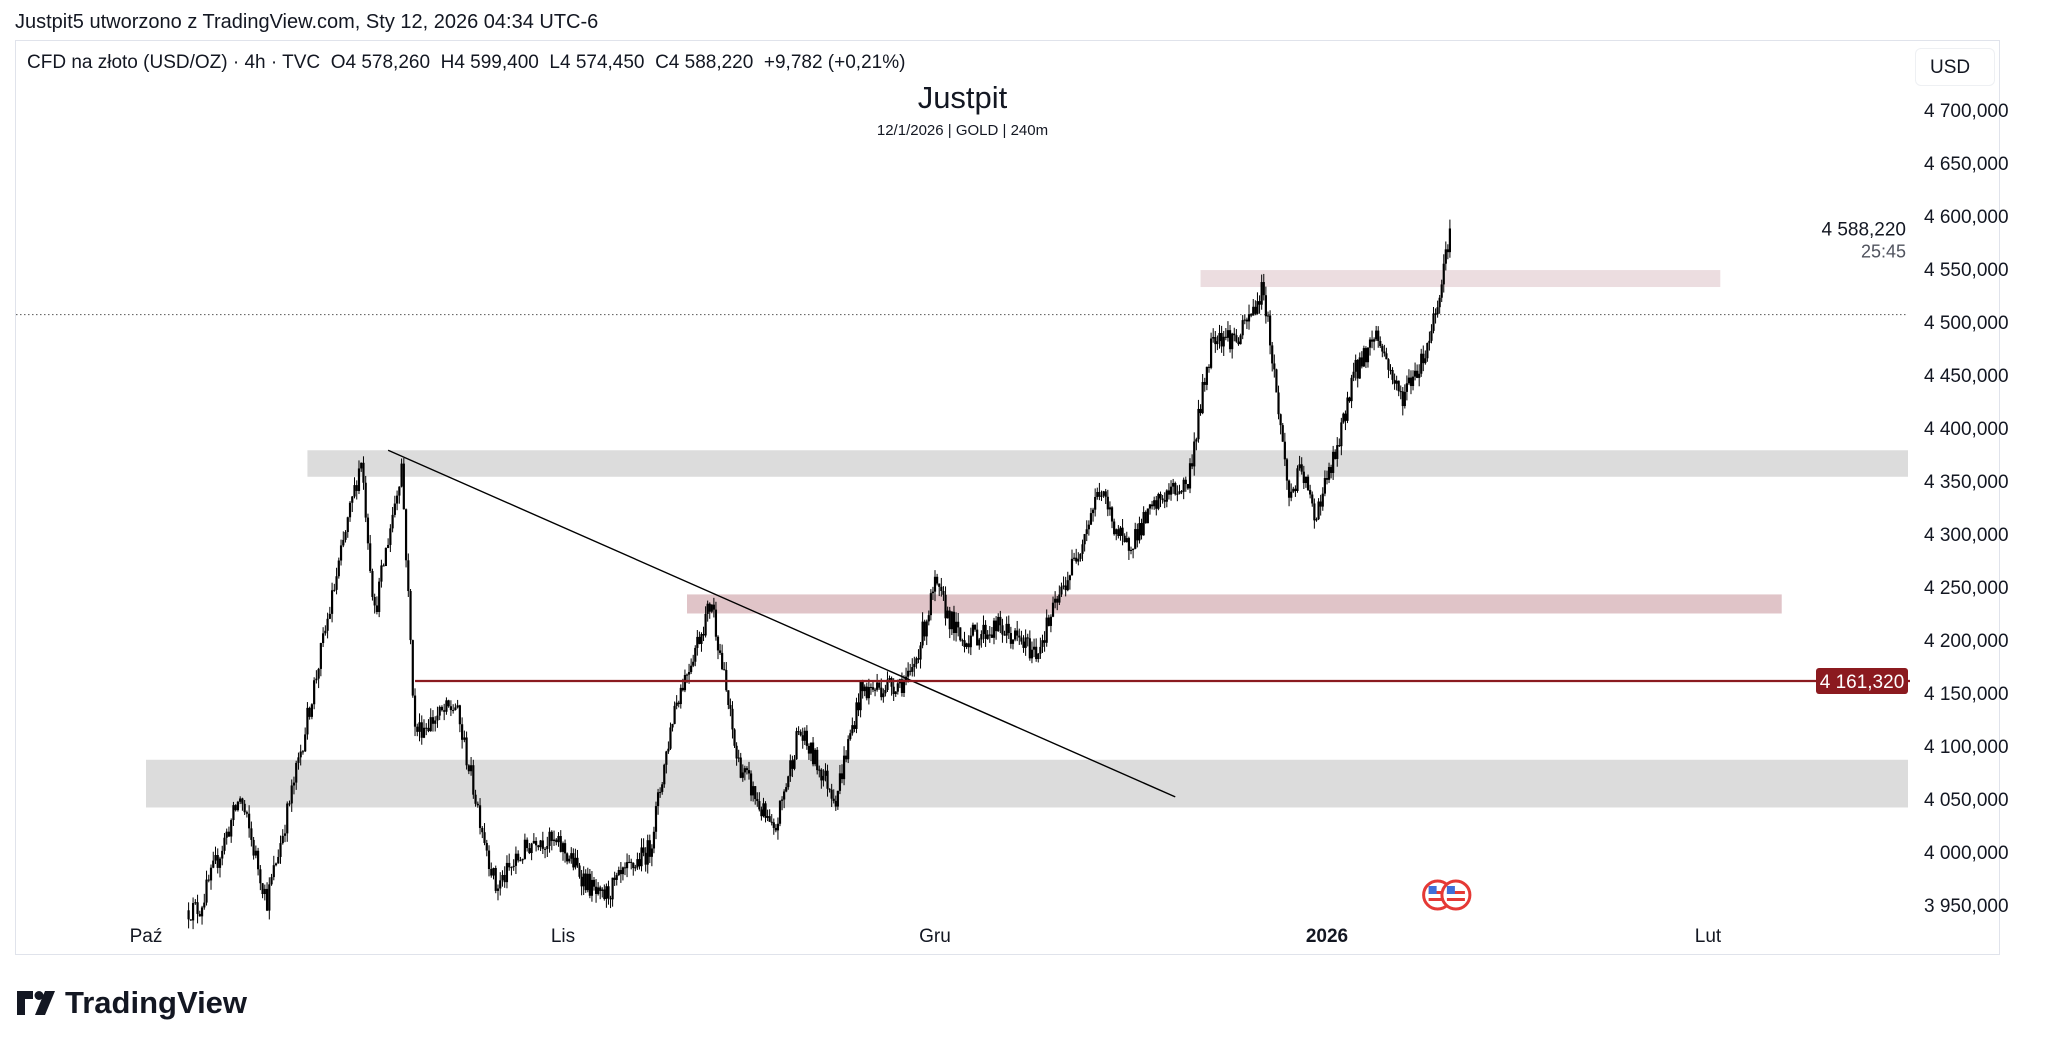 The height and width of the screenshot is (1048, 2048). What do you see at coordinates (1955, 67) in the screenshot?
I see `currency-button: USD` at bounding box center [1955, 67].